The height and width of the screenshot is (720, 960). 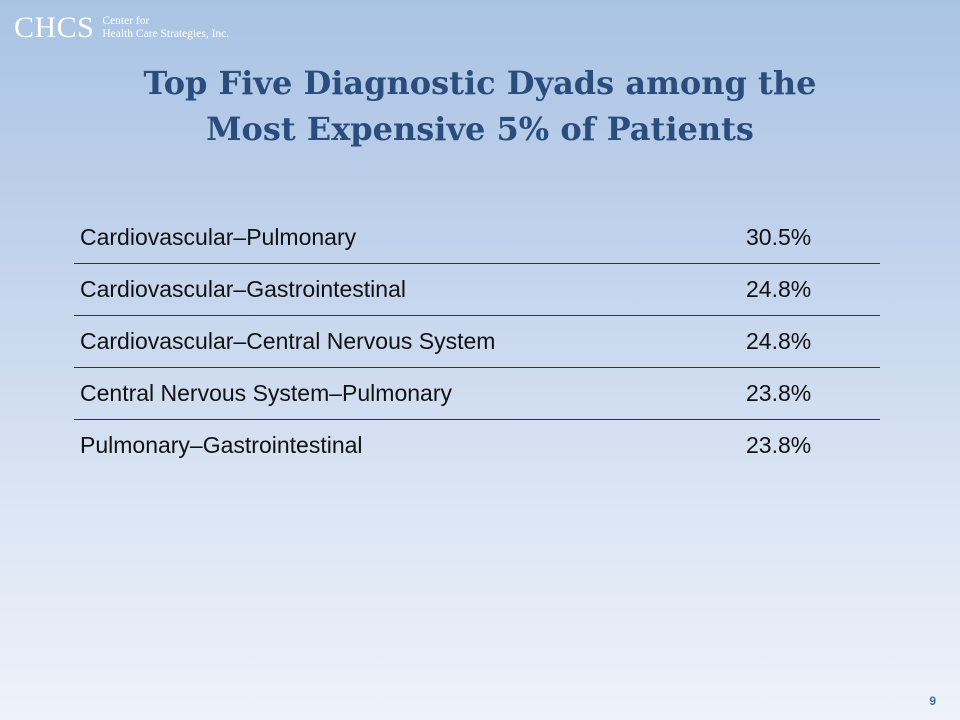 I want to click on logo-line-1: Center for, so click(x=126, y=21).